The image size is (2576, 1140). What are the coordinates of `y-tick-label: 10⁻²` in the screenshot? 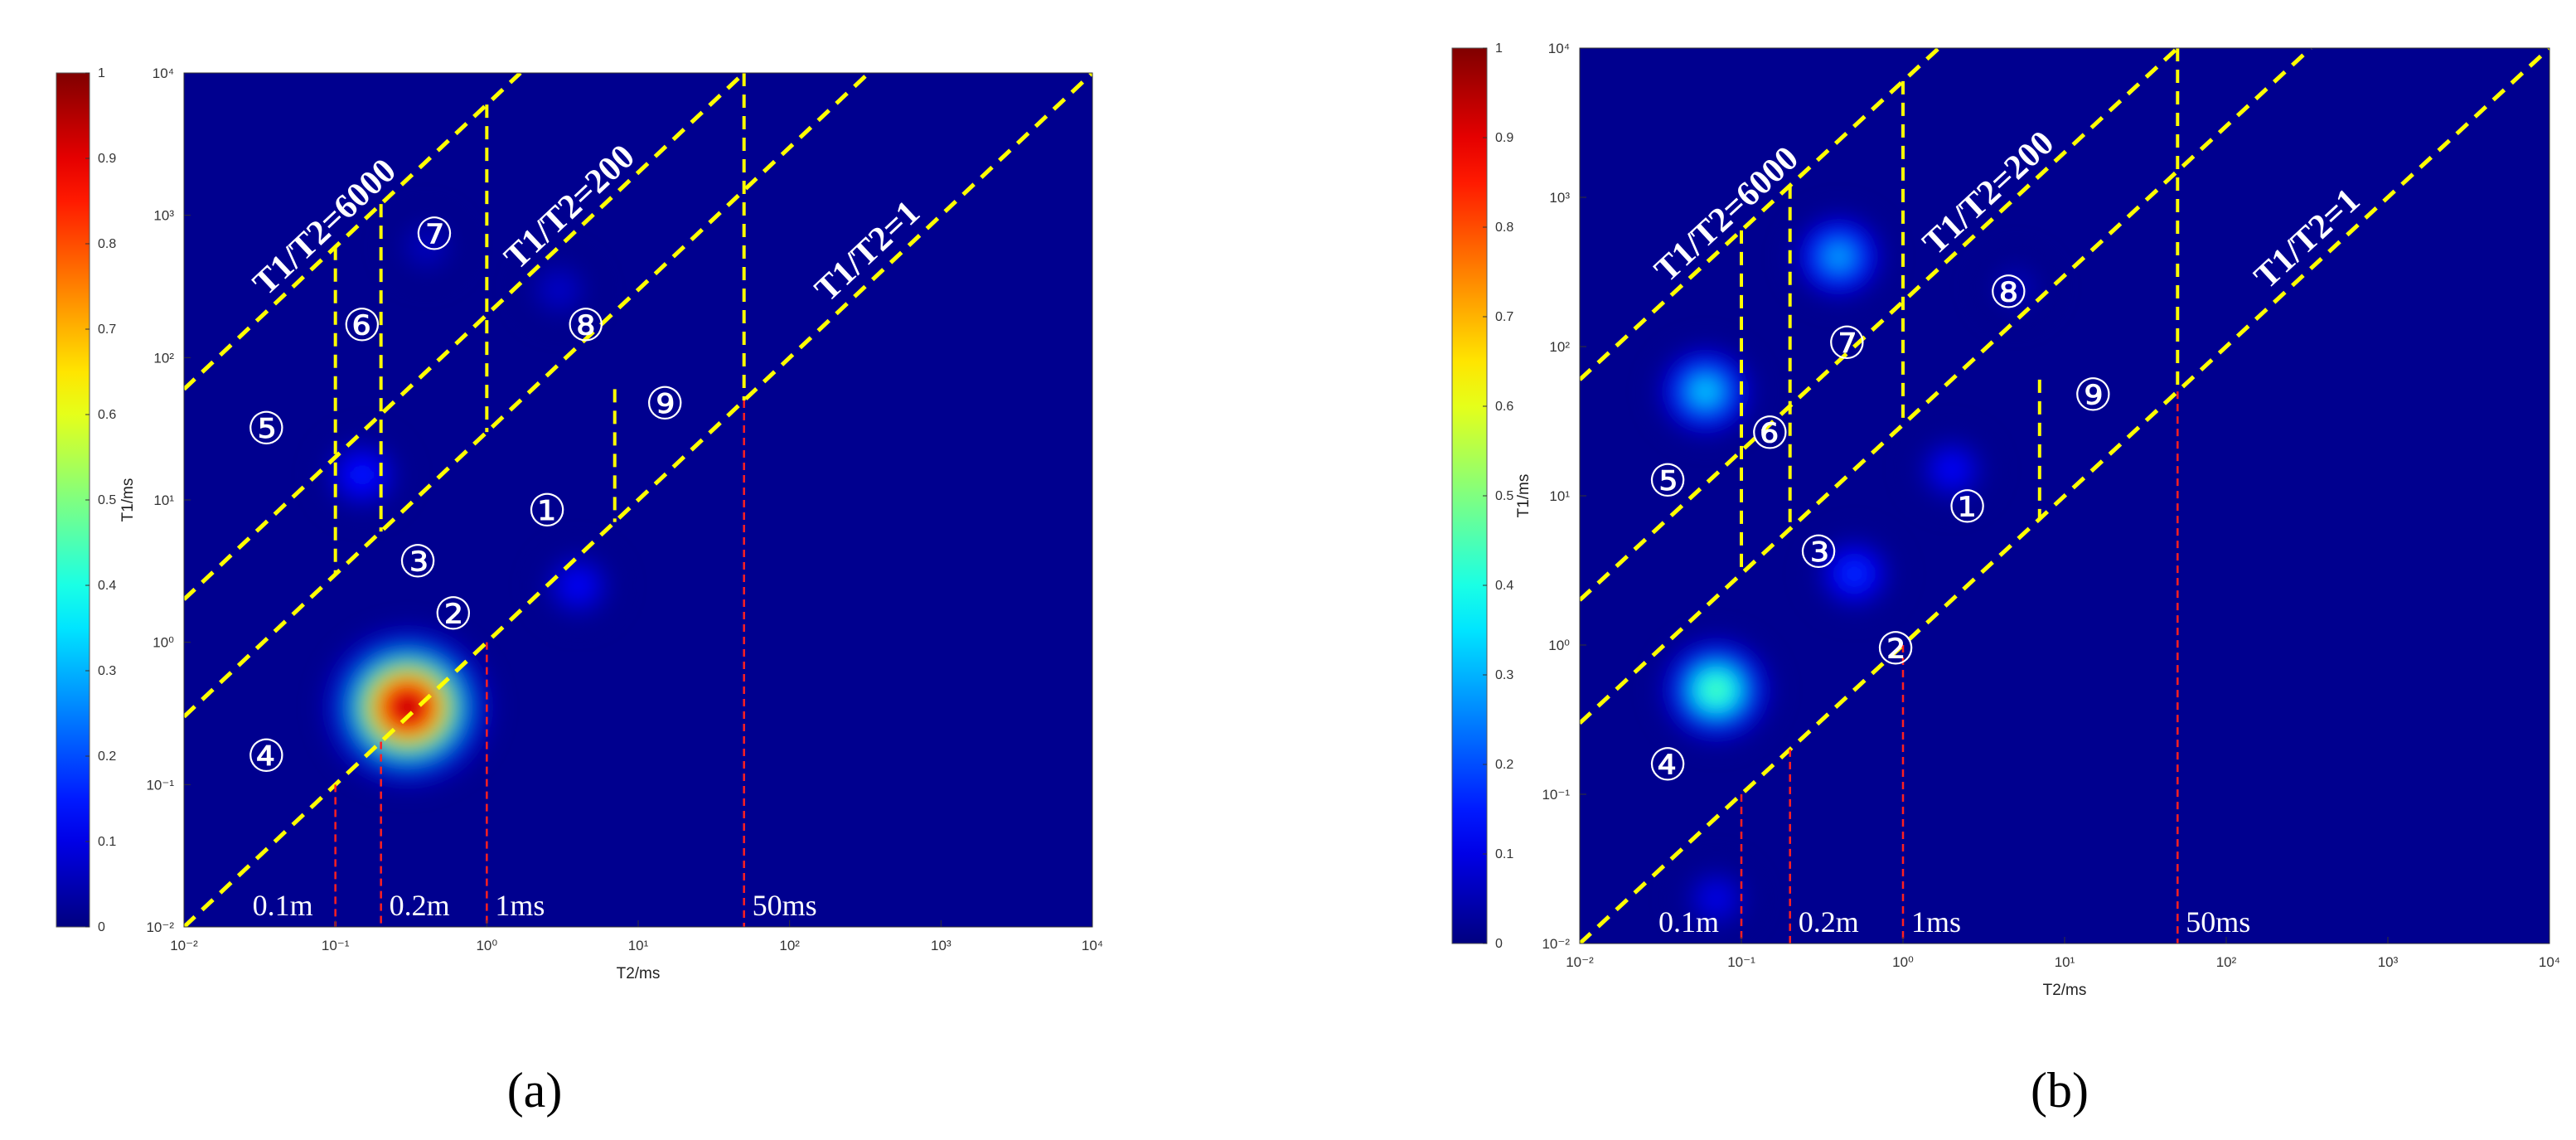 It's located at (1556, 944).